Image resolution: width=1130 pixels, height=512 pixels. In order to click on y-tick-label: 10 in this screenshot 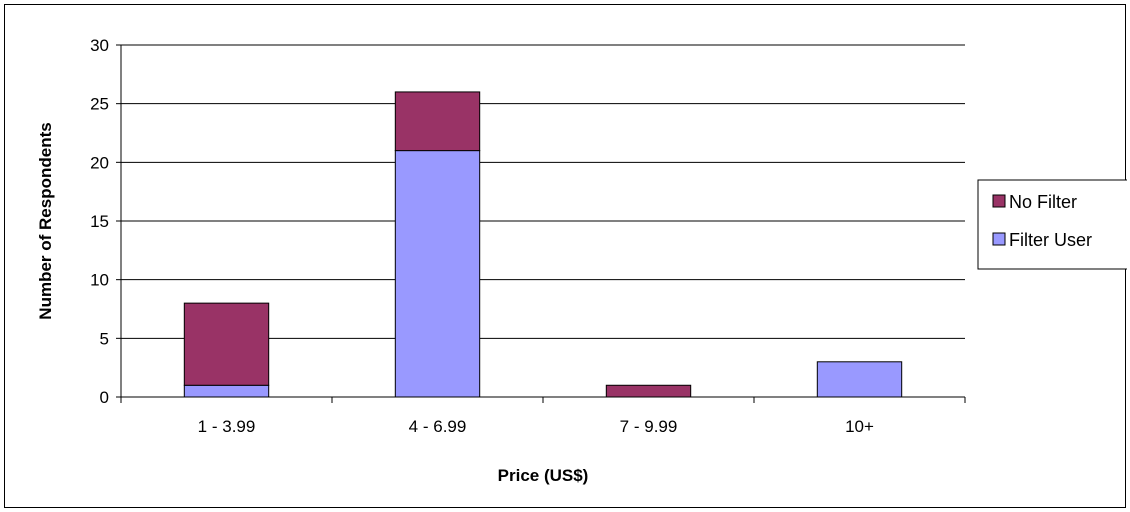, I will do `click(99, 280)`.